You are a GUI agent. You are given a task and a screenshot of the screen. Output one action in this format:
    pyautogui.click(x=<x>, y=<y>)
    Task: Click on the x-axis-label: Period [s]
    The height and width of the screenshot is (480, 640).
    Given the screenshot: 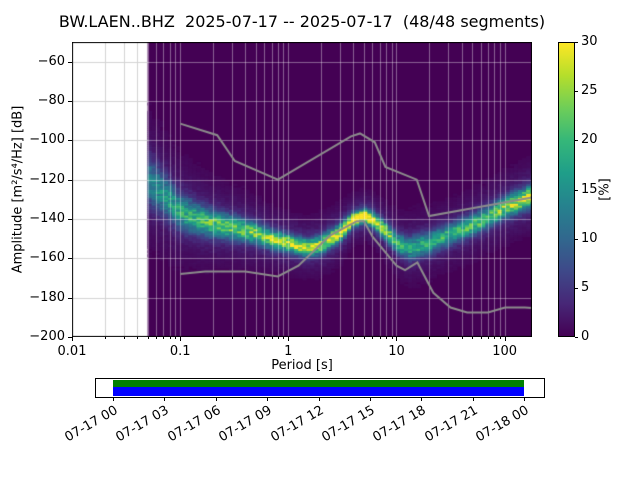 What is the action you would take?
    pyautogui.click(x=302, y=365)
    